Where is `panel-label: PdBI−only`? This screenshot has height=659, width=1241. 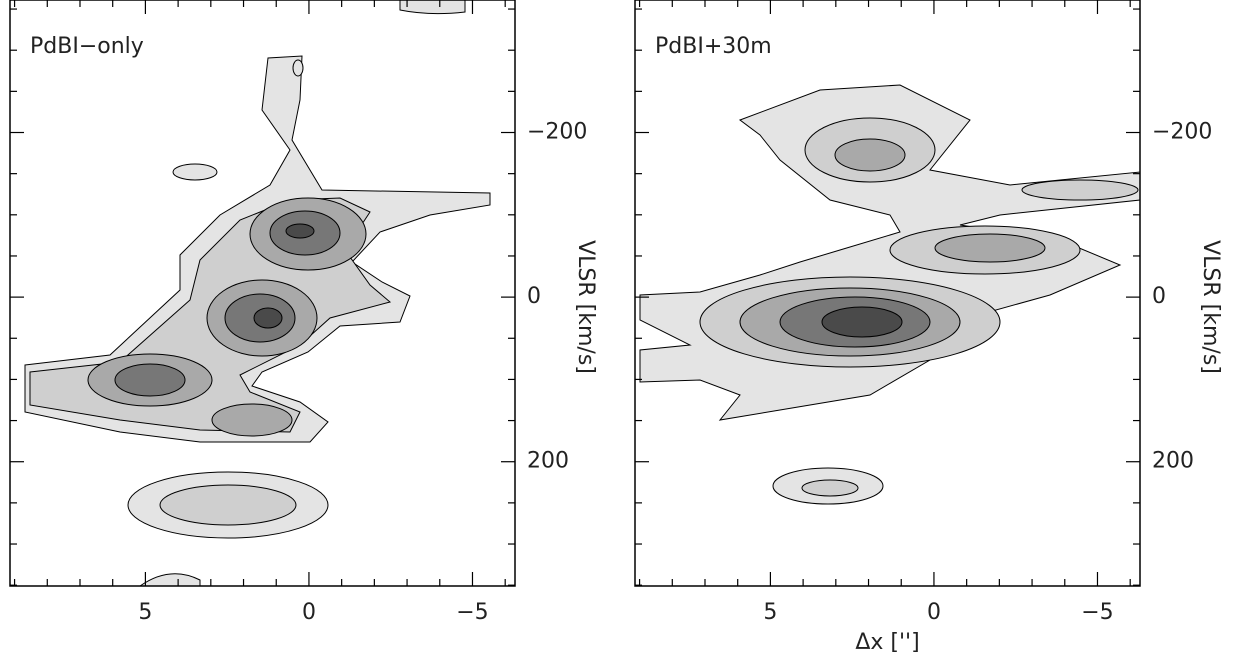
panel-label: PdBI−only is located at coordinates (87, 46).